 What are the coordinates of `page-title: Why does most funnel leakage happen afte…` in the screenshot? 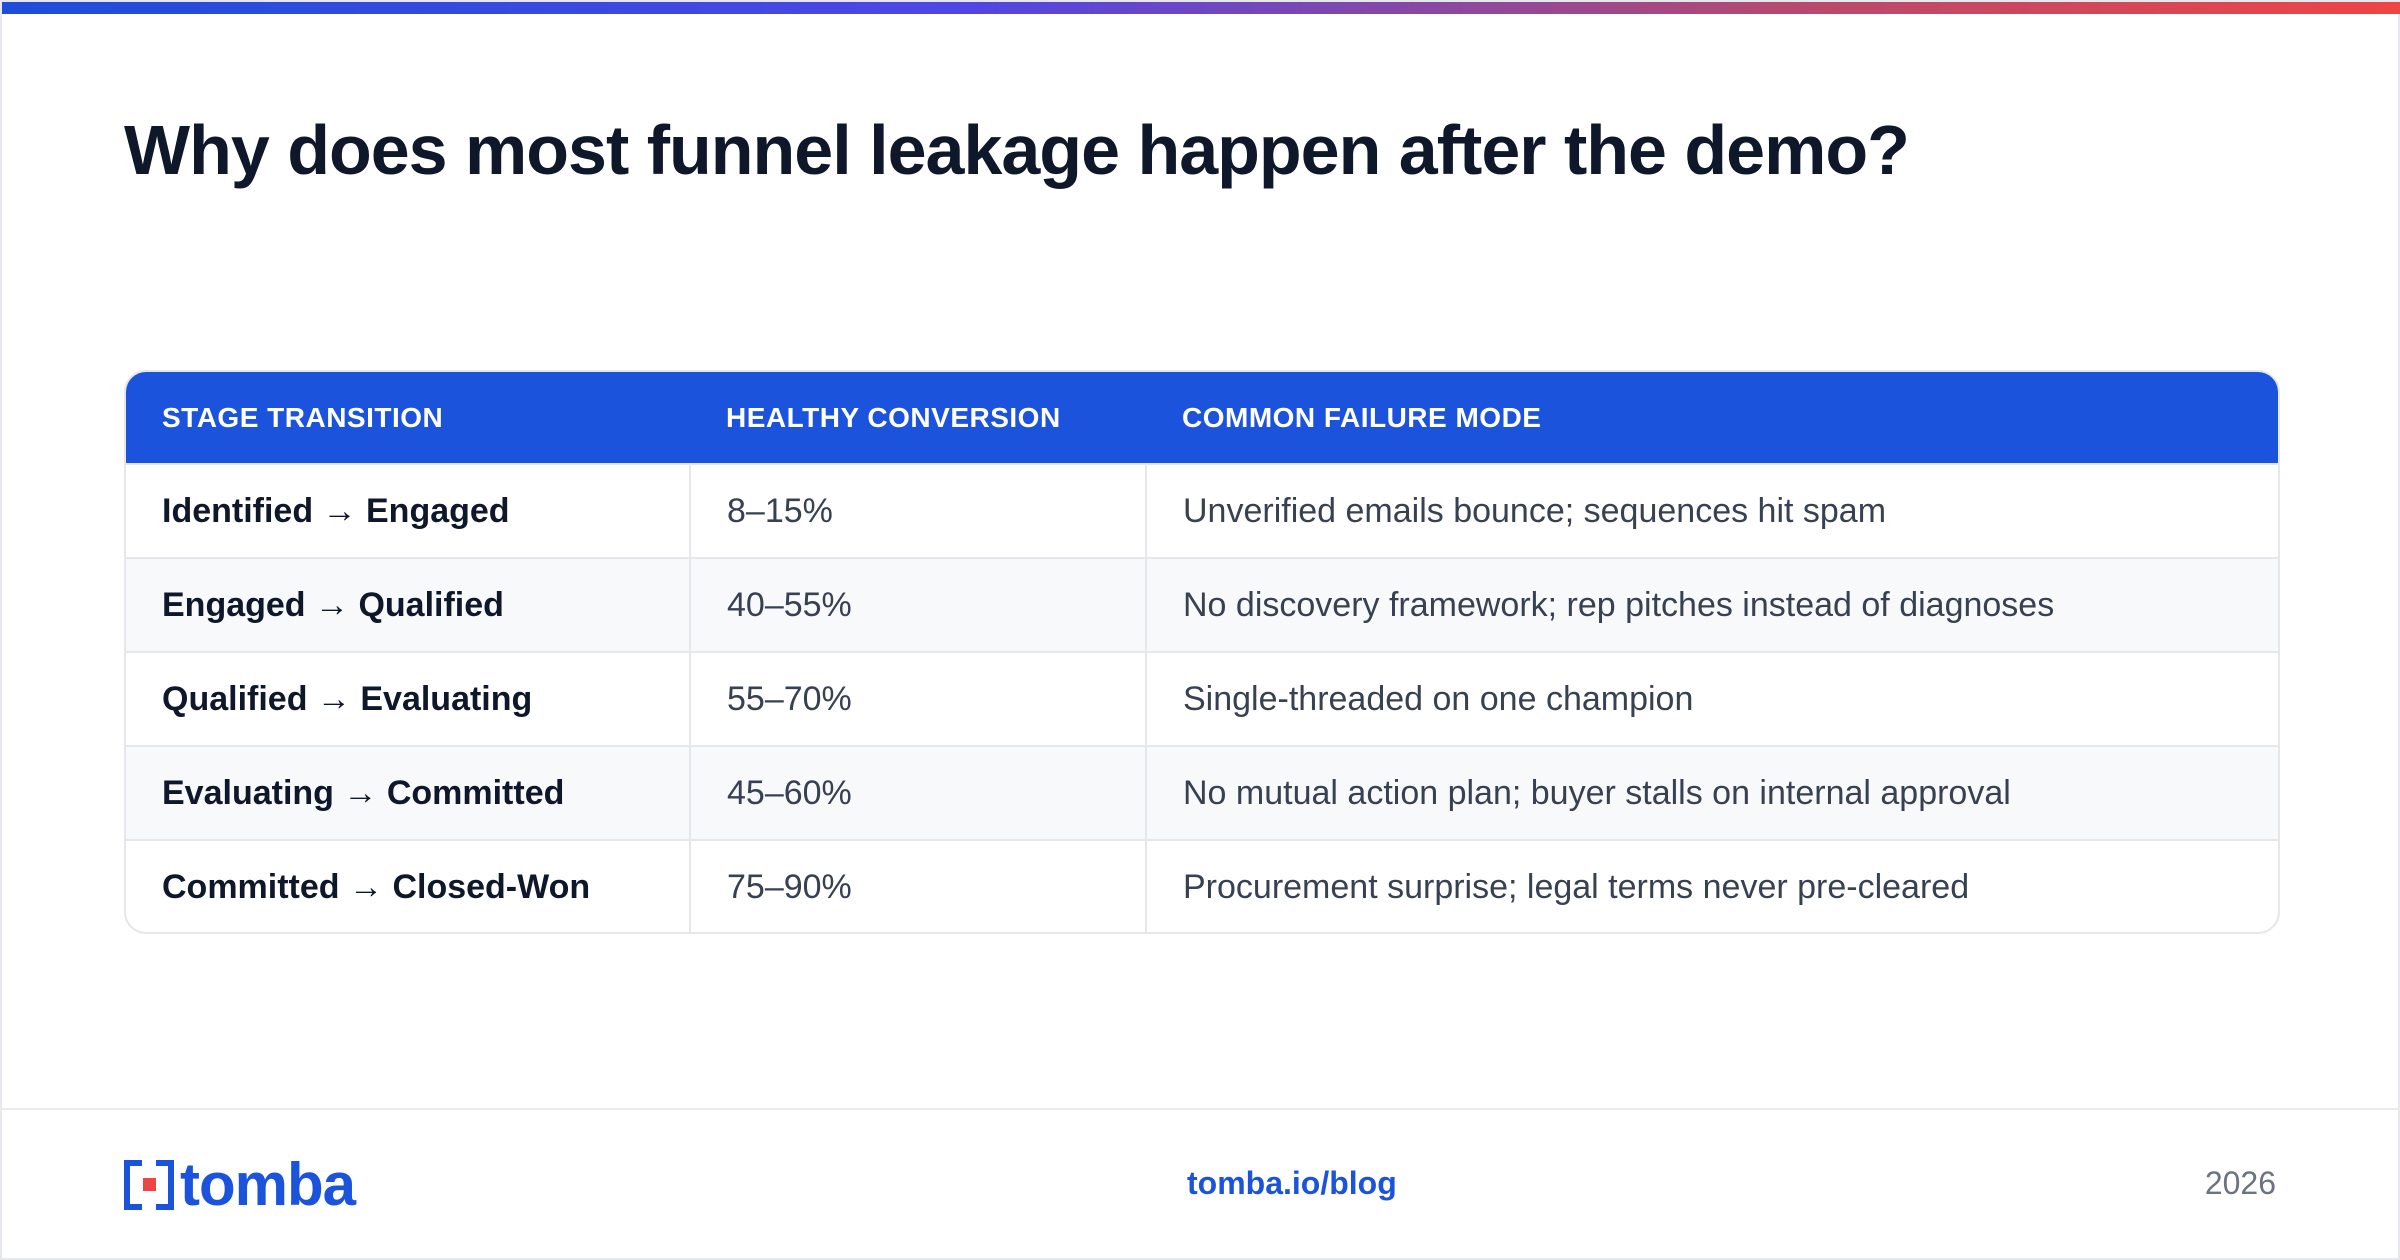 It's located at (1017, 150).